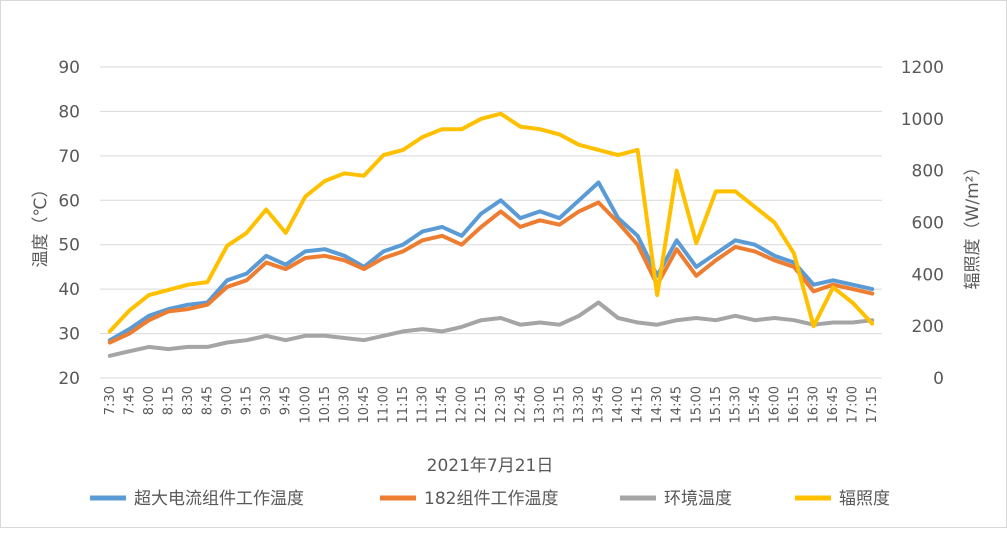 The width and height of the screenshot is (1007, 536). I want to click on x-tick-label: 12:15, so click(481, 404).